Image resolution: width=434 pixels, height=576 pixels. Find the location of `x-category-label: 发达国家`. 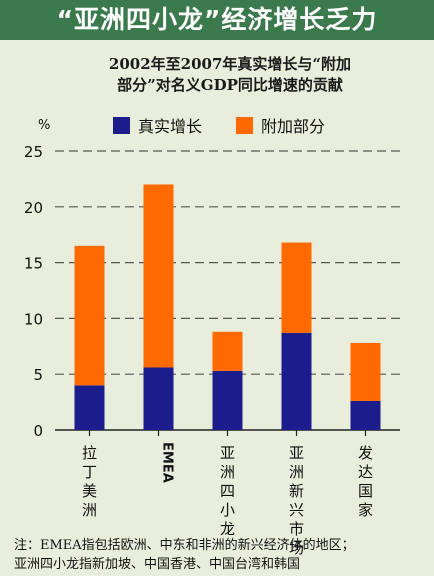

x-category-label: 发达国家 is located at coordinates (365, 481).